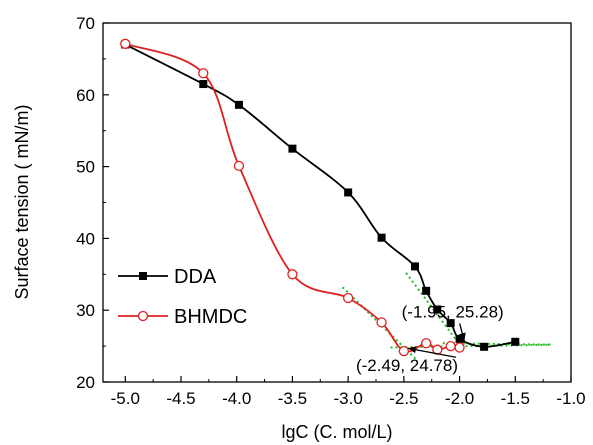 This screenshot has width=593, height=445. What do you see at coordinates (143, 276) in the screenshot?
I see `legend-marker-dda` at bounding box center [143, 276].